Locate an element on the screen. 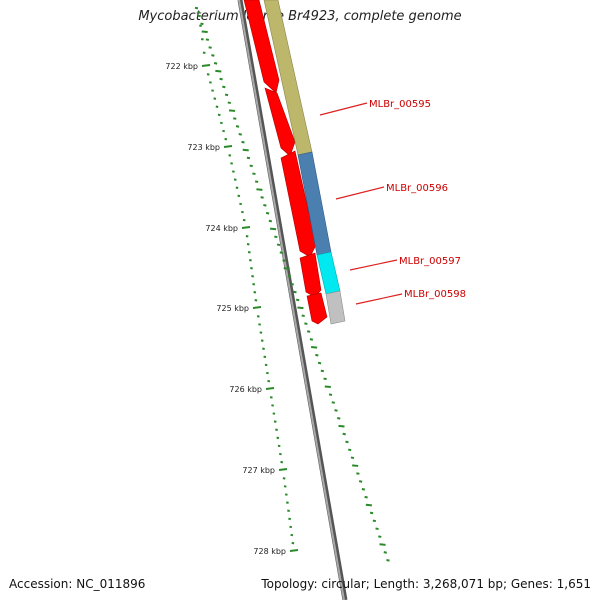  tick-label: 725 kbp is located at coordinates (232, 308).